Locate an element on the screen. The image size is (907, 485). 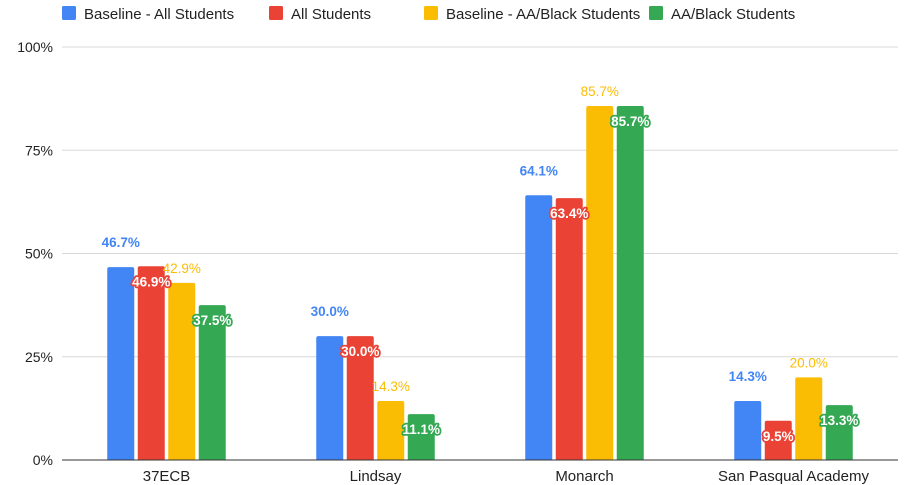
bar-37ecb-all-students is located at coordinates (151, 363).